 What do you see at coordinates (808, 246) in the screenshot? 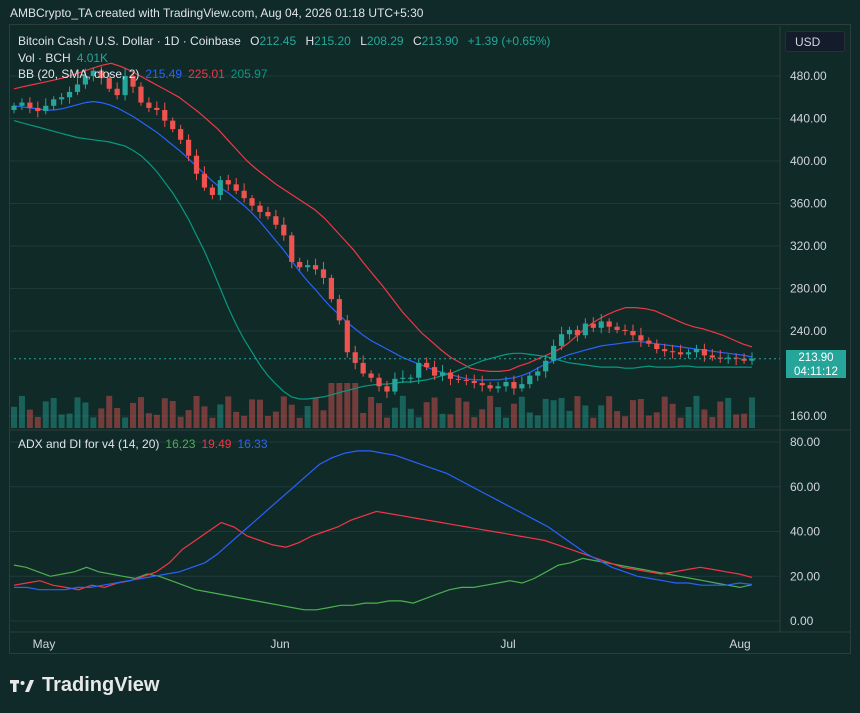
I see `price-tick-label: 320.00` at bounding box center [808, 246].